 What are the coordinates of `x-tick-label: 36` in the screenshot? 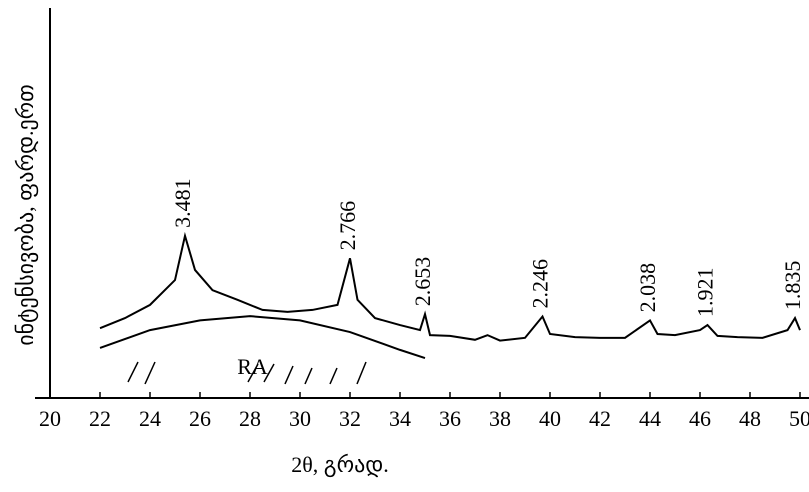 It's located at (450, 418).